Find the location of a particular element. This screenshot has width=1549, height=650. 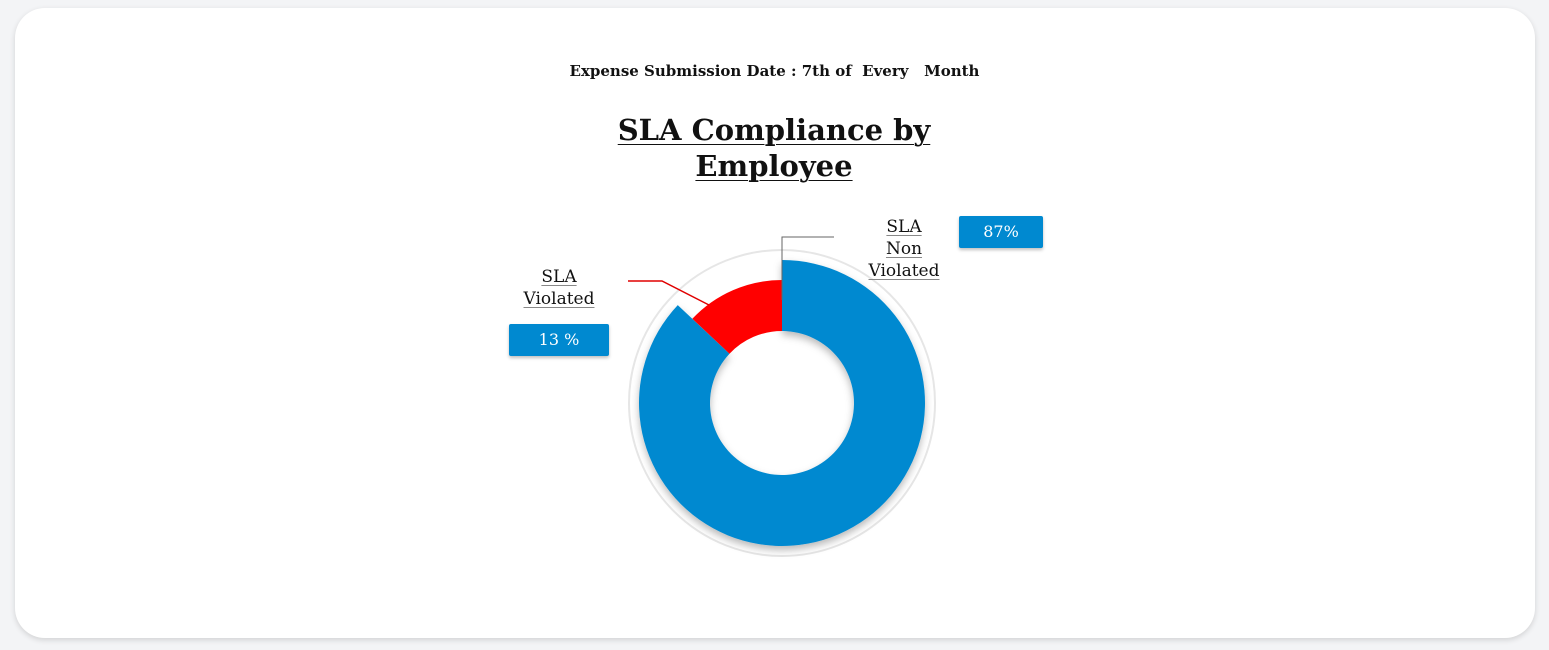

value-badge-non-violated: 87% is located at coordinates (1001, 232).